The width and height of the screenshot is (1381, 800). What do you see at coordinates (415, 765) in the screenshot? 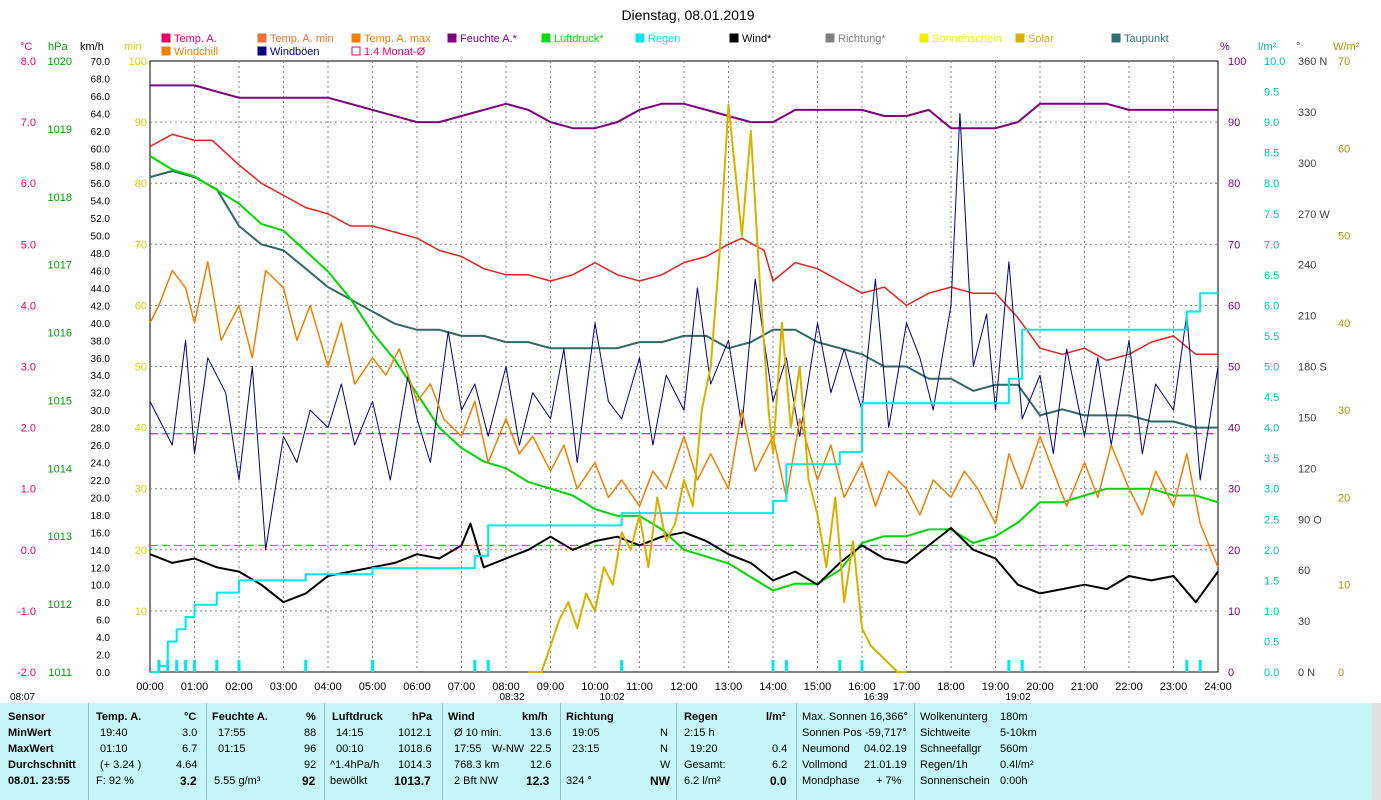
I see `stat-press-avg-val: 1014.3` at bounding box center [415, 765].